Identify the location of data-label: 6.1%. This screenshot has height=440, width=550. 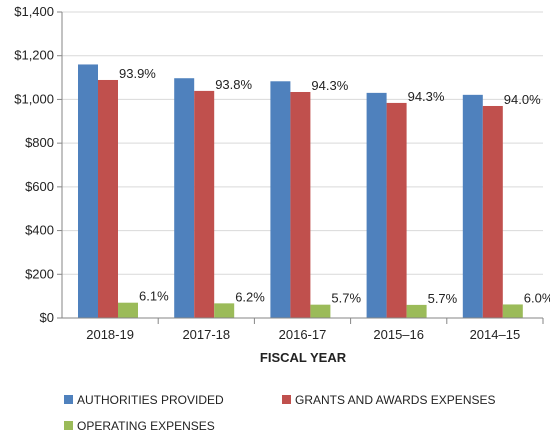
(154, 296).